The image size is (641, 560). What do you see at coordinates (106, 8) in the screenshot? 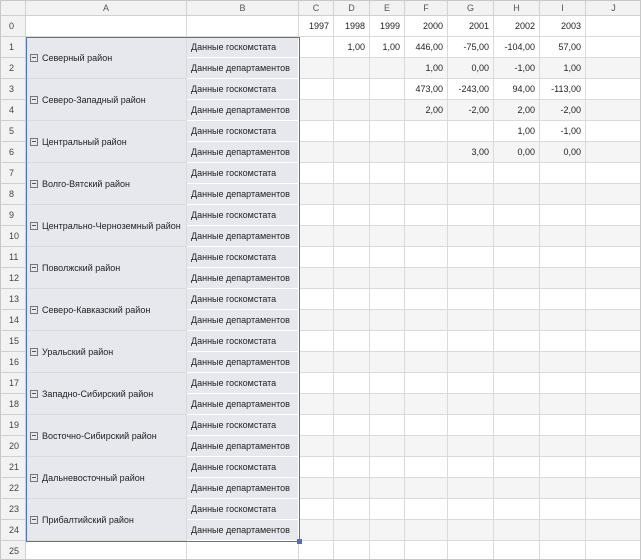
I see `column-header: A` at bounding box center [106, 8].